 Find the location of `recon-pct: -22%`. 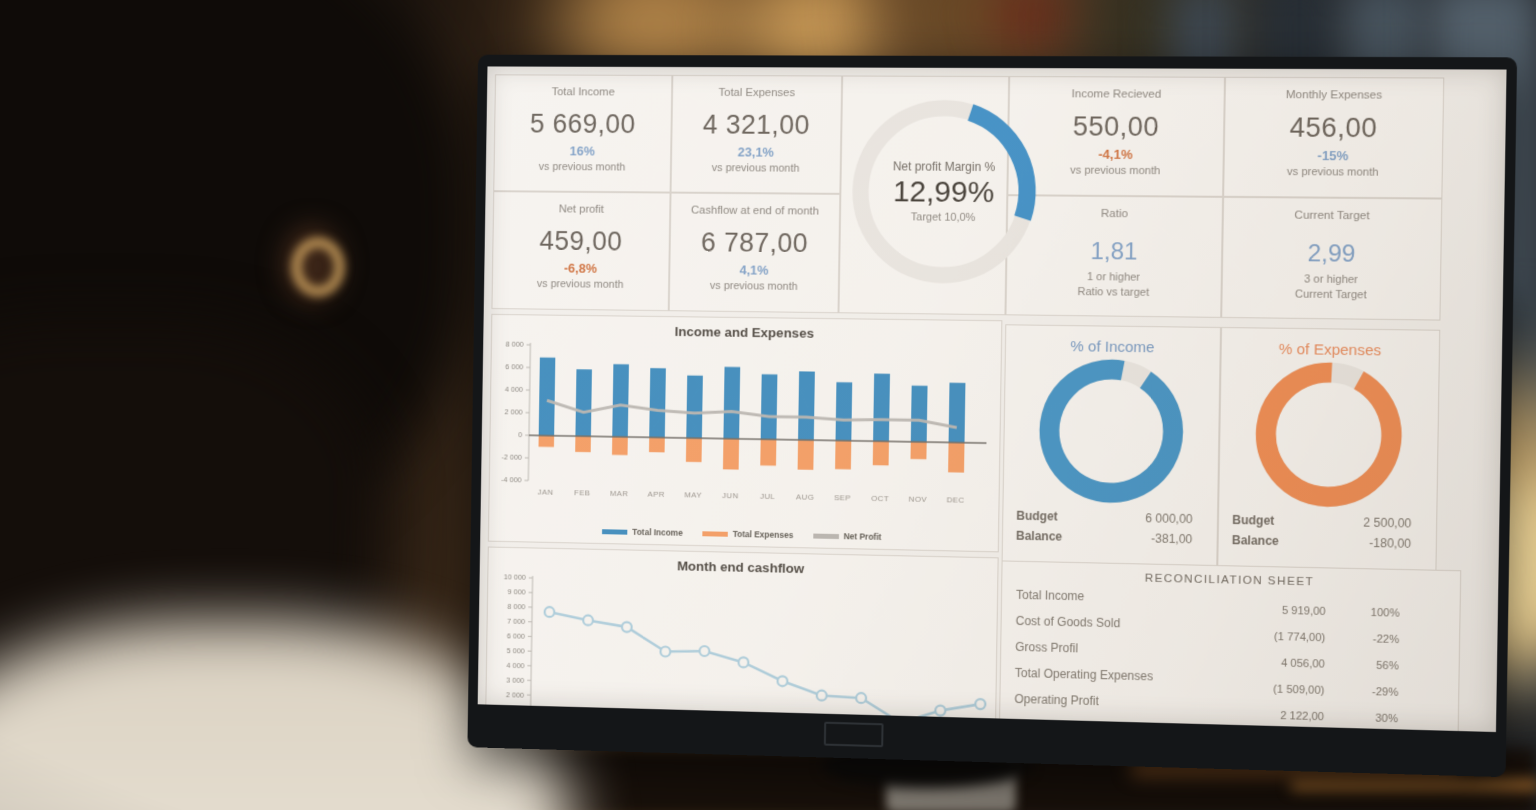

recon-pct: -22% is located at coordinates (1386, 640).